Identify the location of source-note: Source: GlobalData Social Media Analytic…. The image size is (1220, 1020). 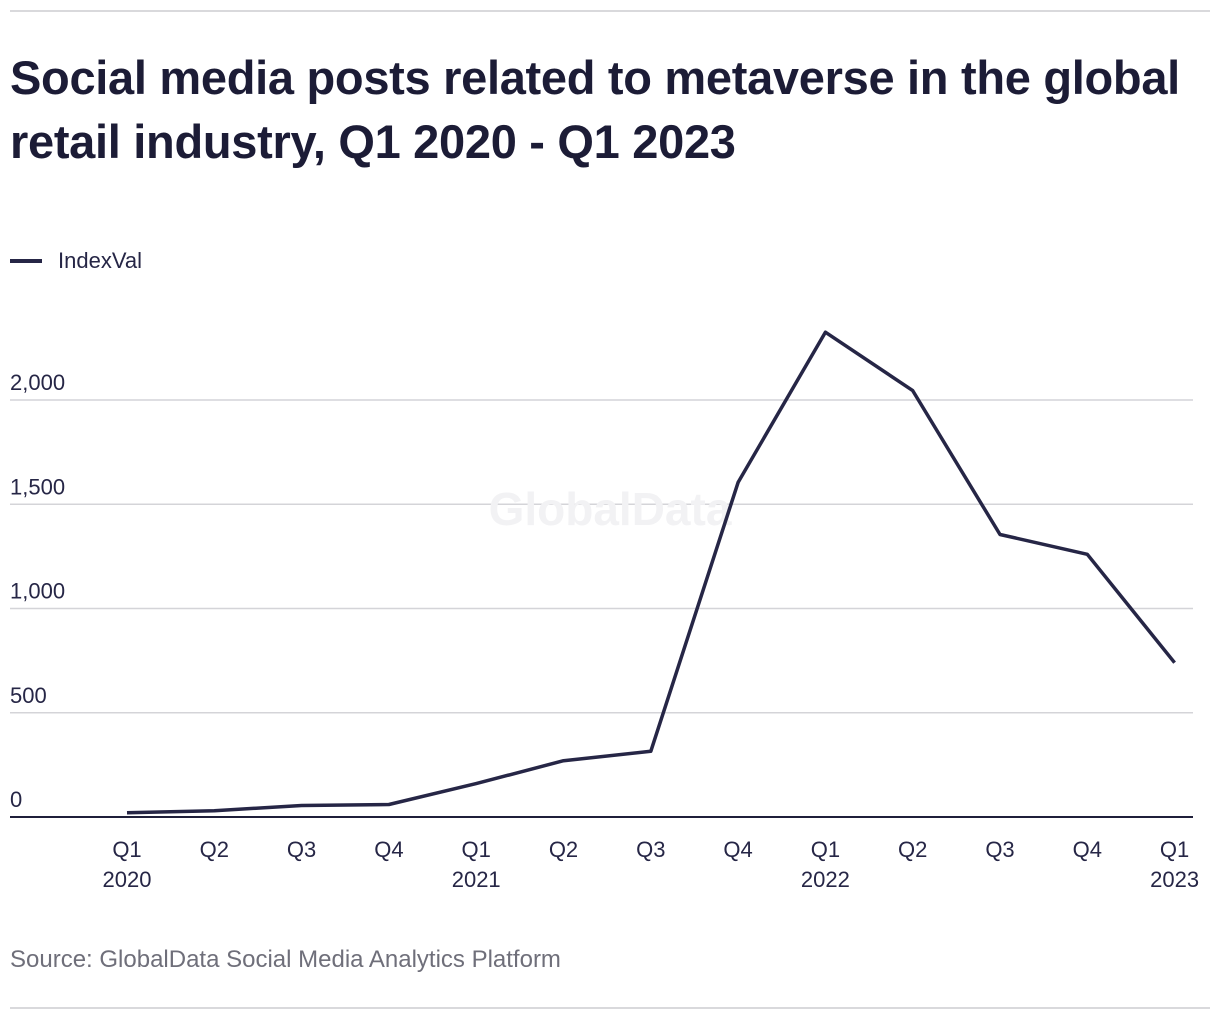
(285, 959).